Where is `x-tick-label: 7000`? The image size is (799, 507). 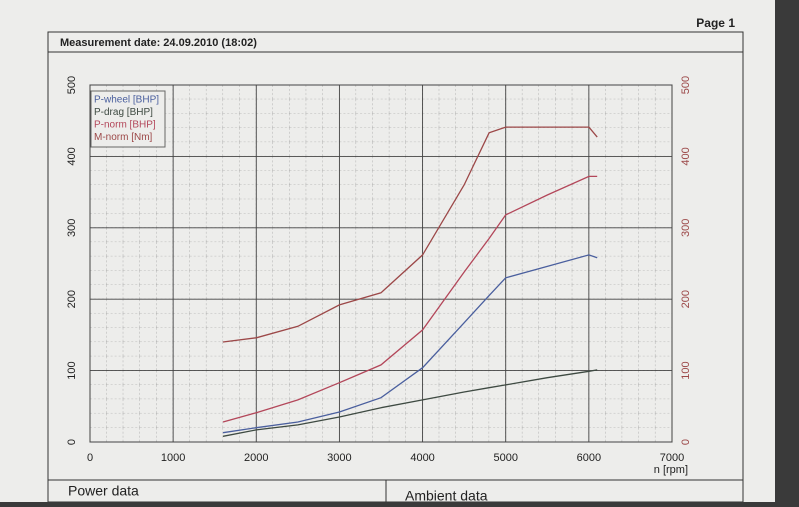 x-tick-label: 7000 is located at coordinates (672, 458).